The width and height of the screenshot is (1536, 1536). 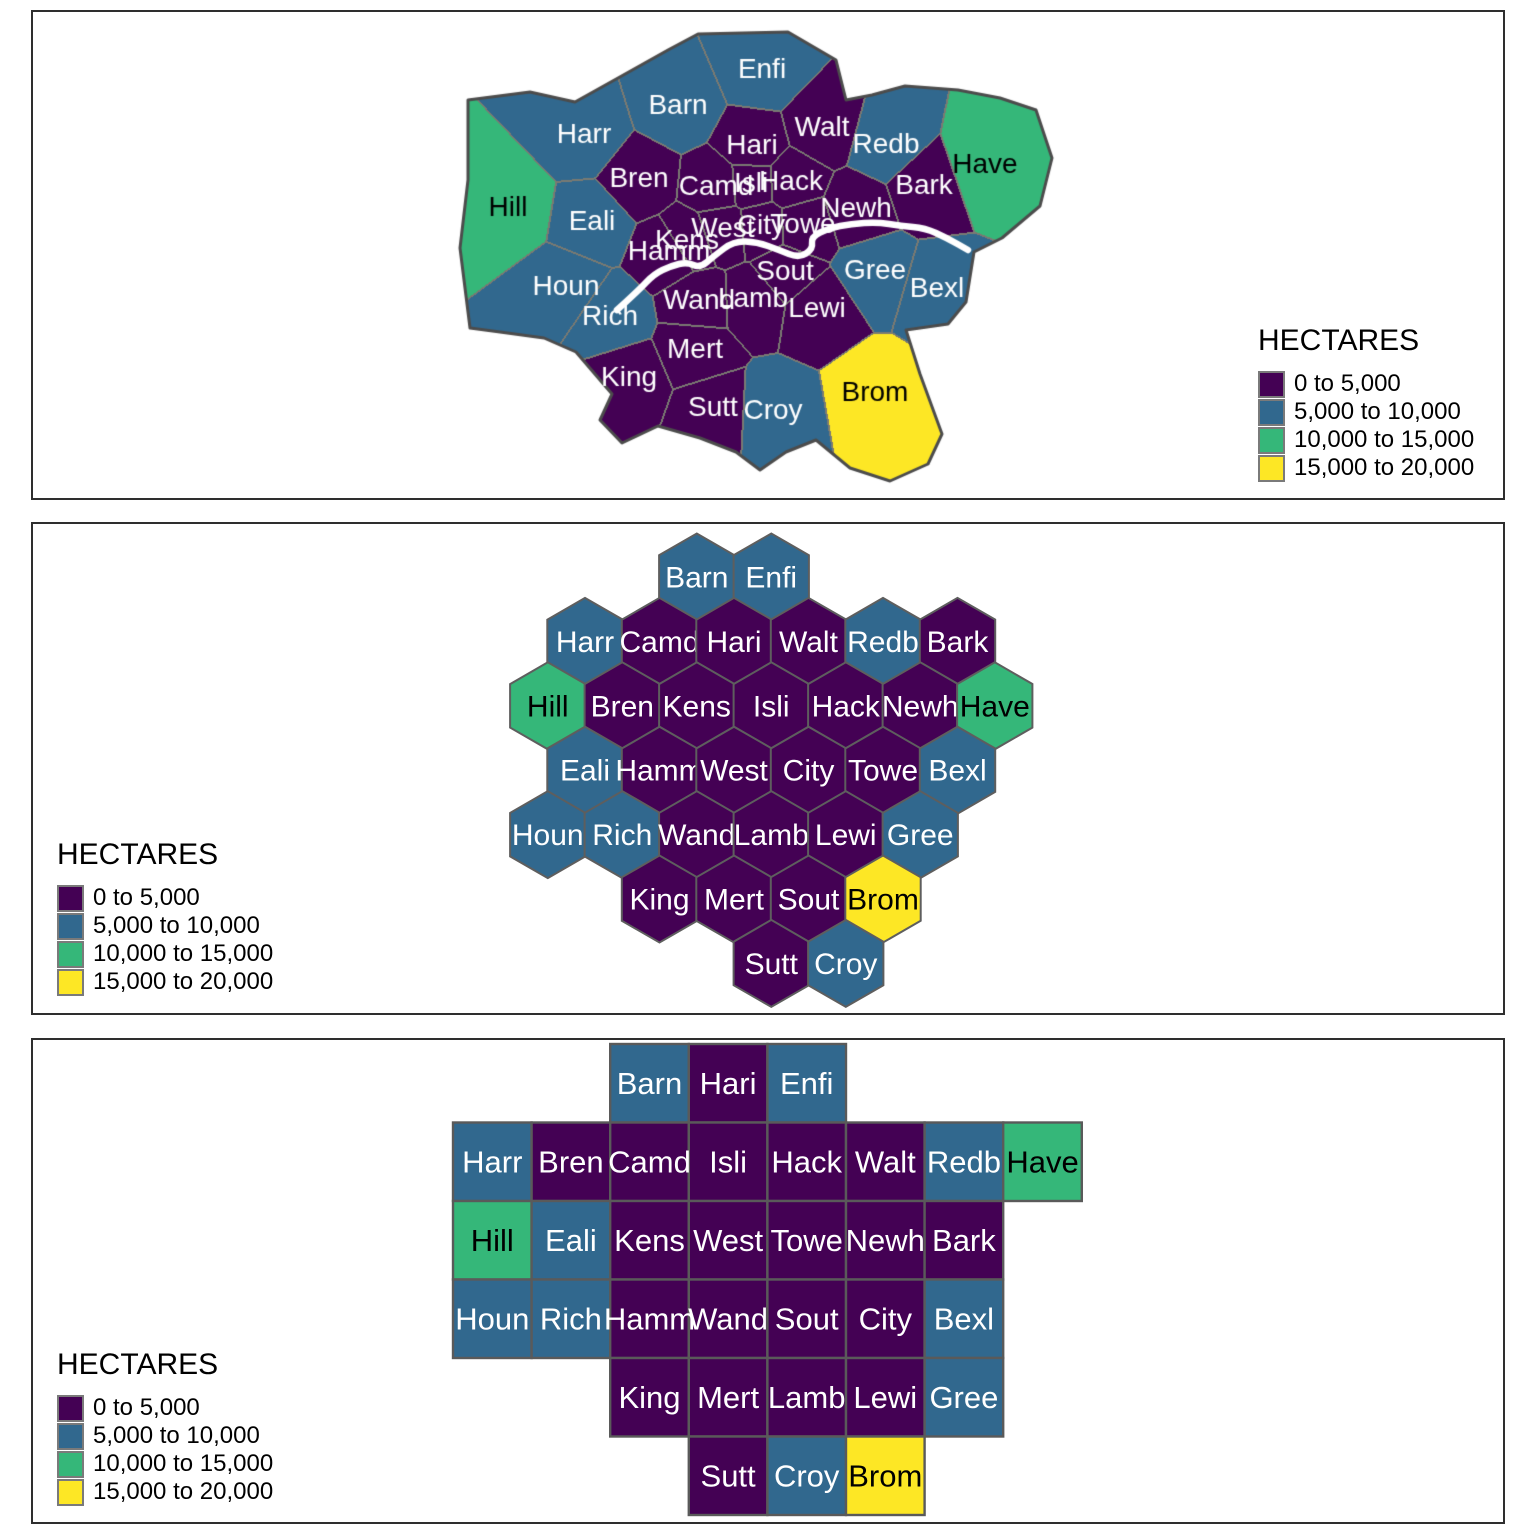 I want to click on cell-label-Sout: Sout, so click(x=807, y=1319).